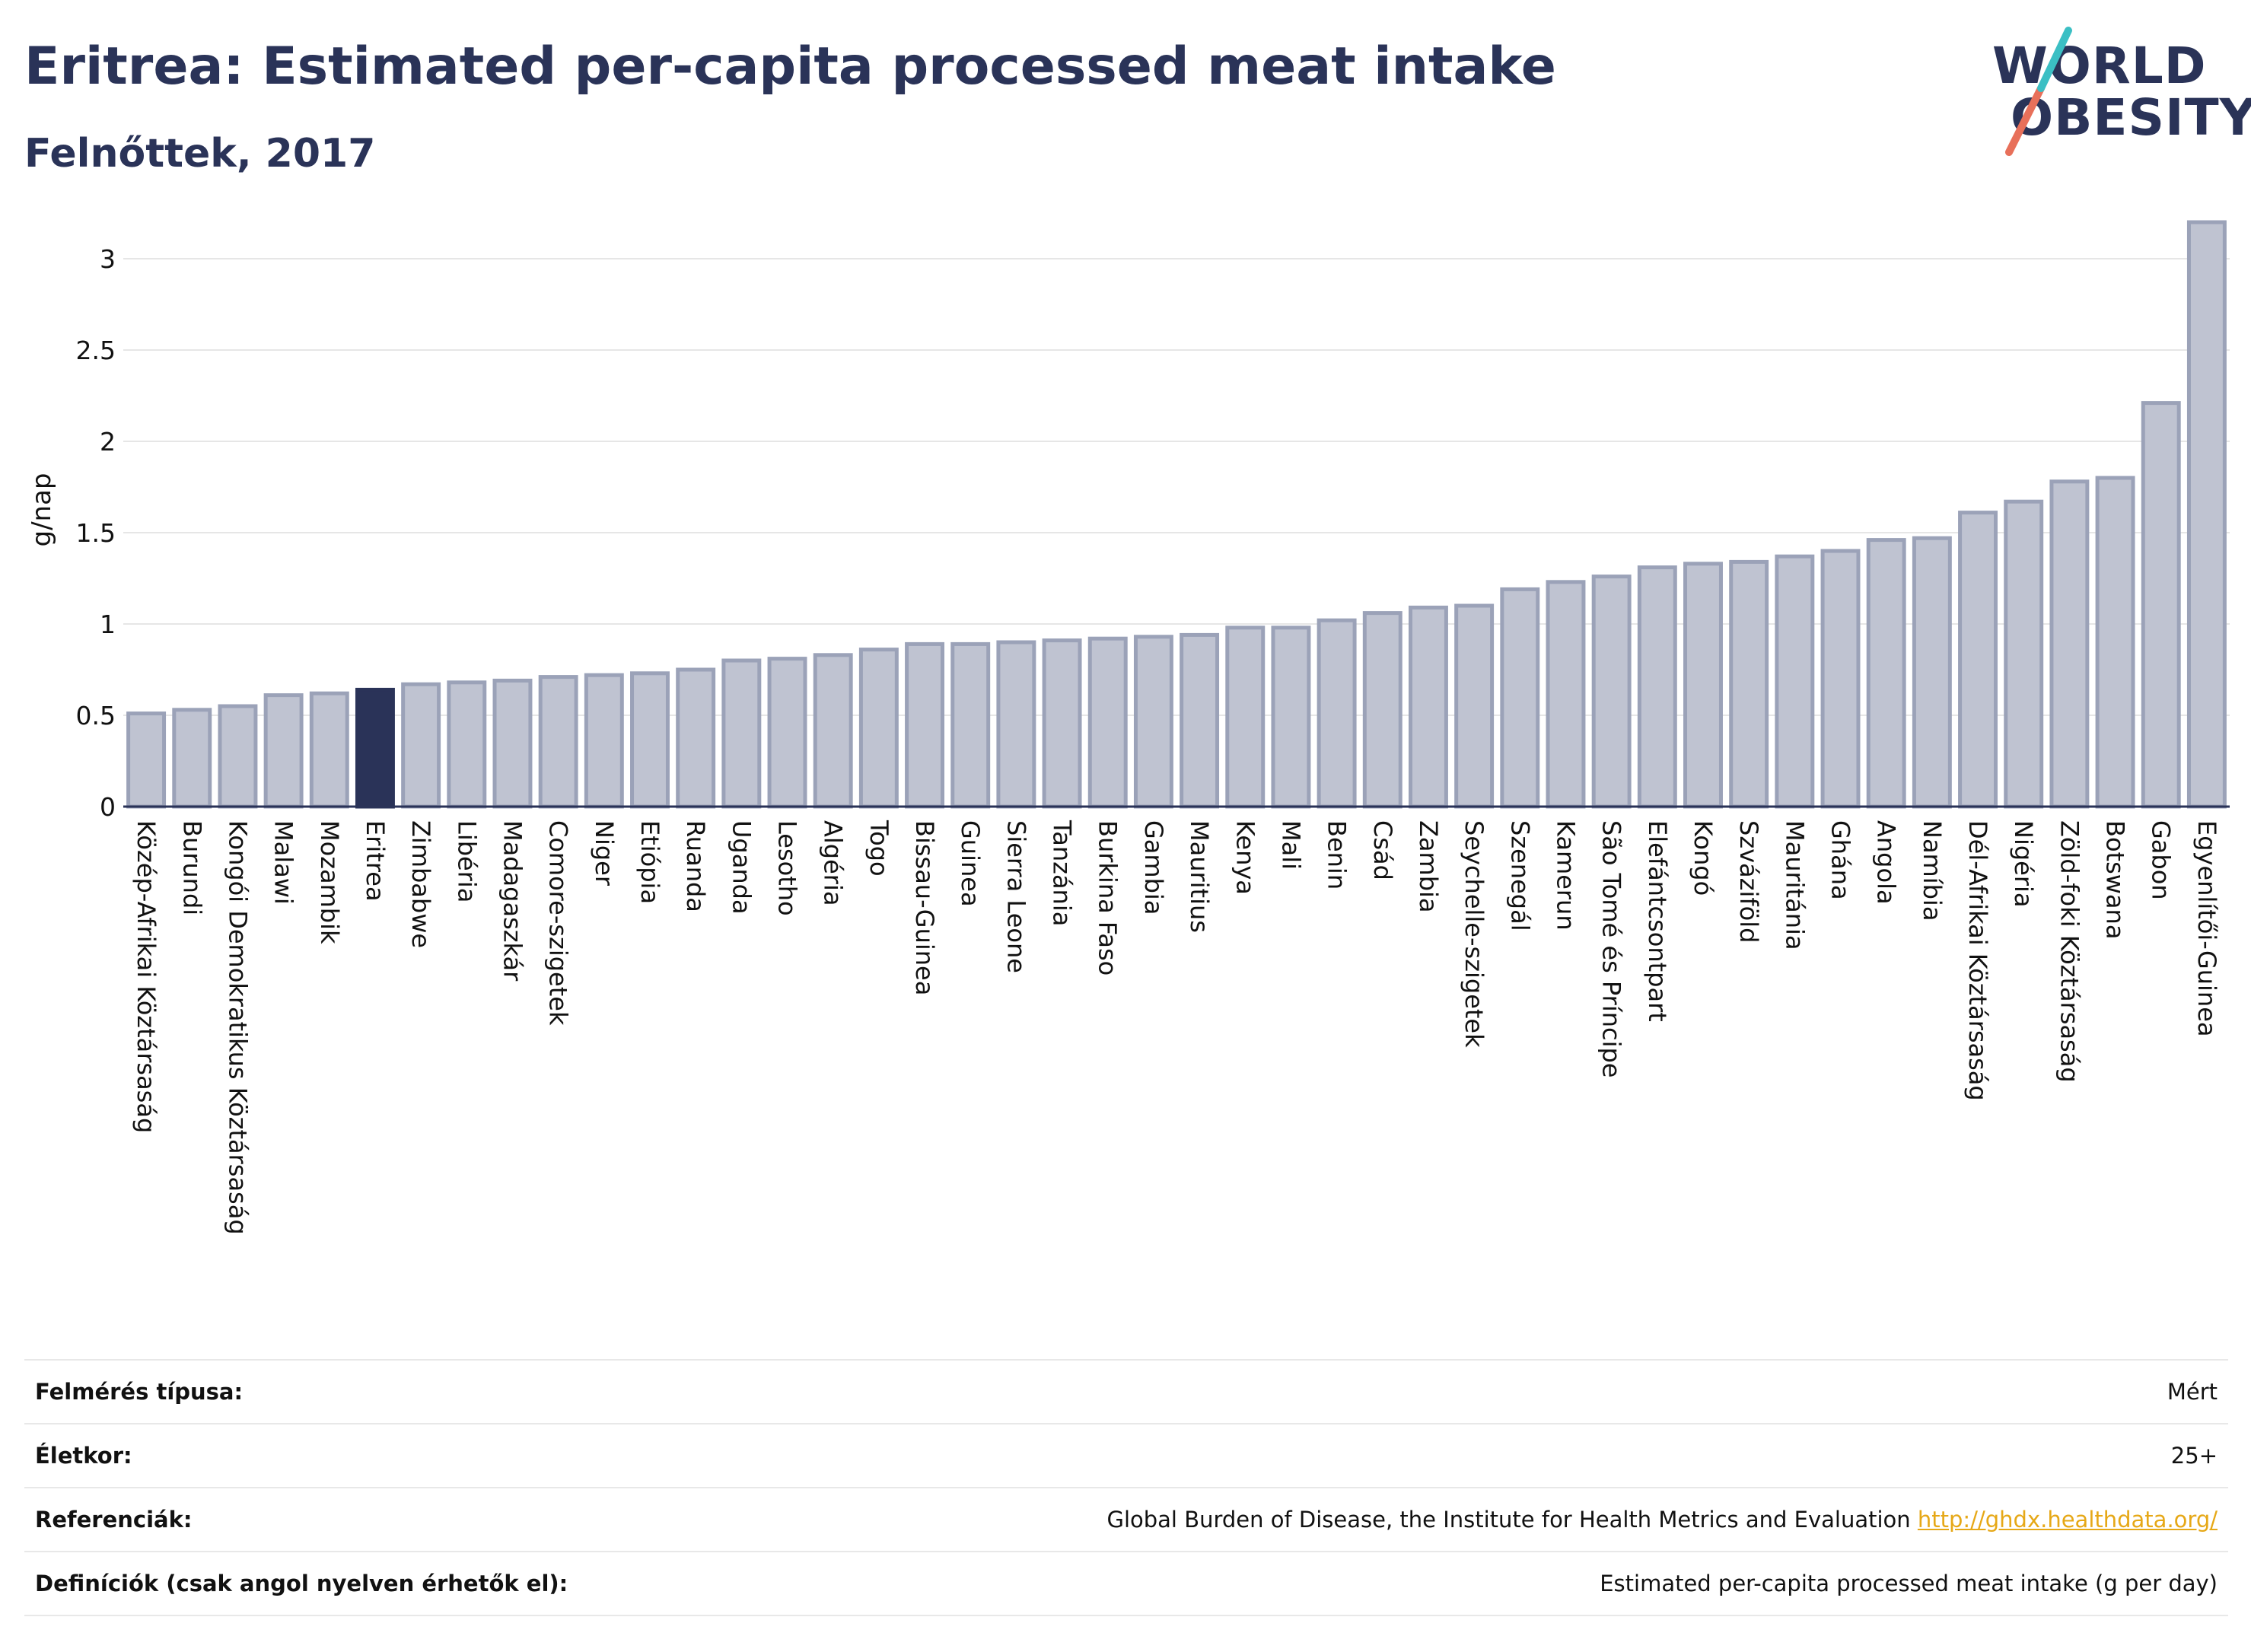 This screenshot has width=2251, height=1652. Describe the element at coordinates (237, 1027) in the screenshot. I see `x-tick-label: Kongói Demokratikus Köztársaság` at that location.